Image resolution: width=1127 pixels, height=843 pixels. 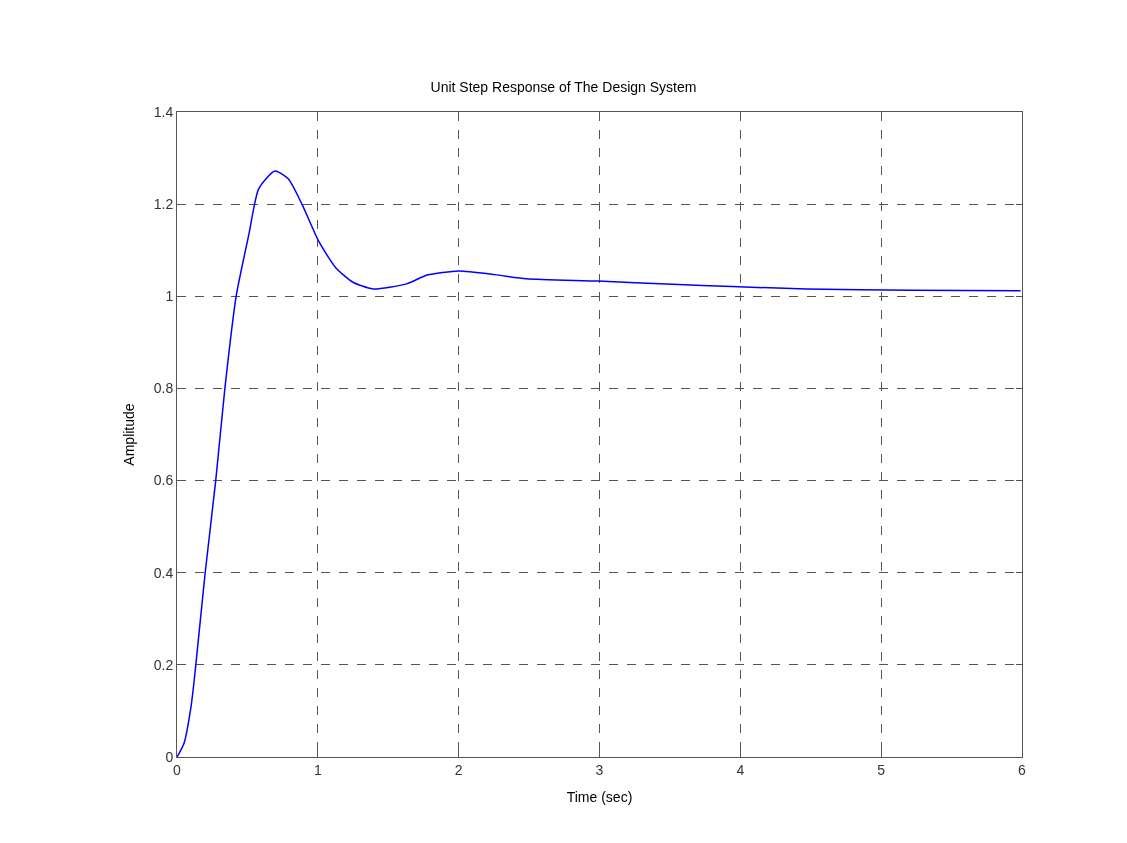 What do you see at coordinates (163, 111) in the screenshot?
I see `y-tick-label: 1.4` at bounding box center [163, 111].